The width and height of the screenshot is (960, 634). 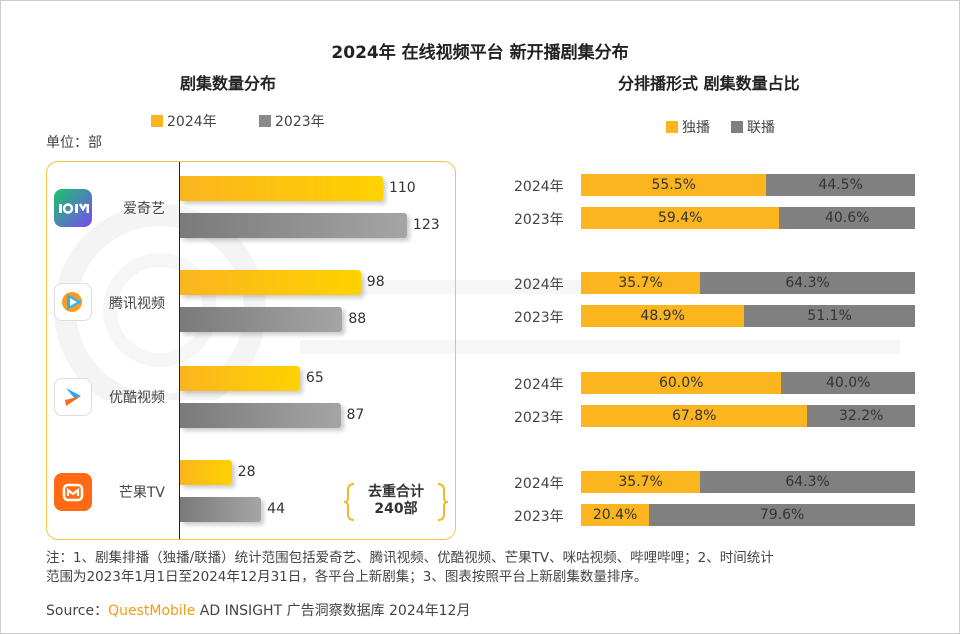 I want to click on mango-tv-logo-icon, so click(x=73, y=492).